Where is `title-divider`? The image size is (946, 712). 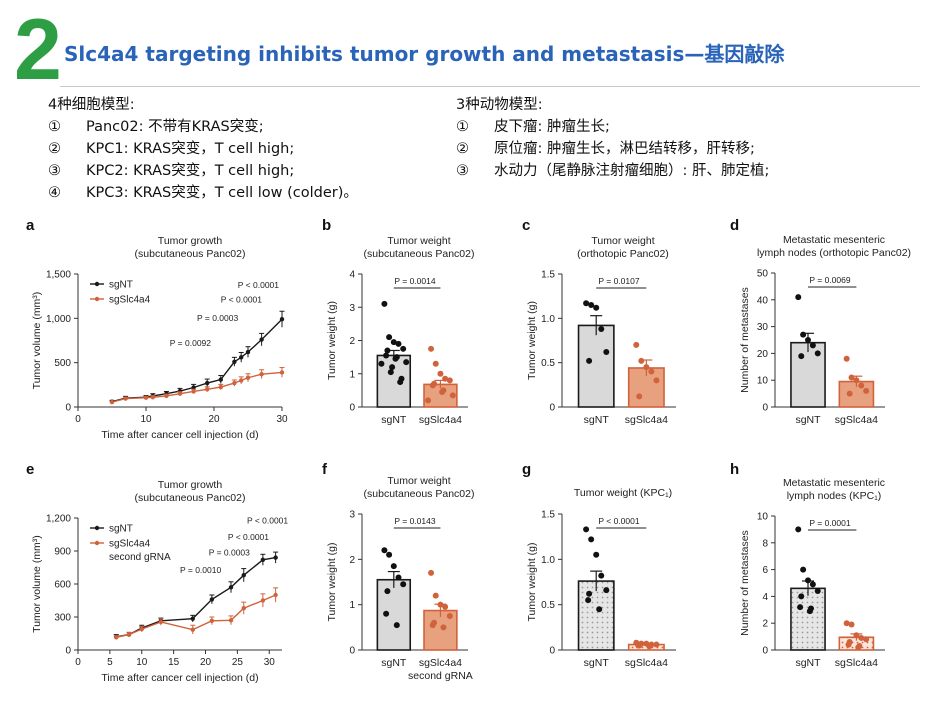
title-divider is located at coordinates (490, 86).